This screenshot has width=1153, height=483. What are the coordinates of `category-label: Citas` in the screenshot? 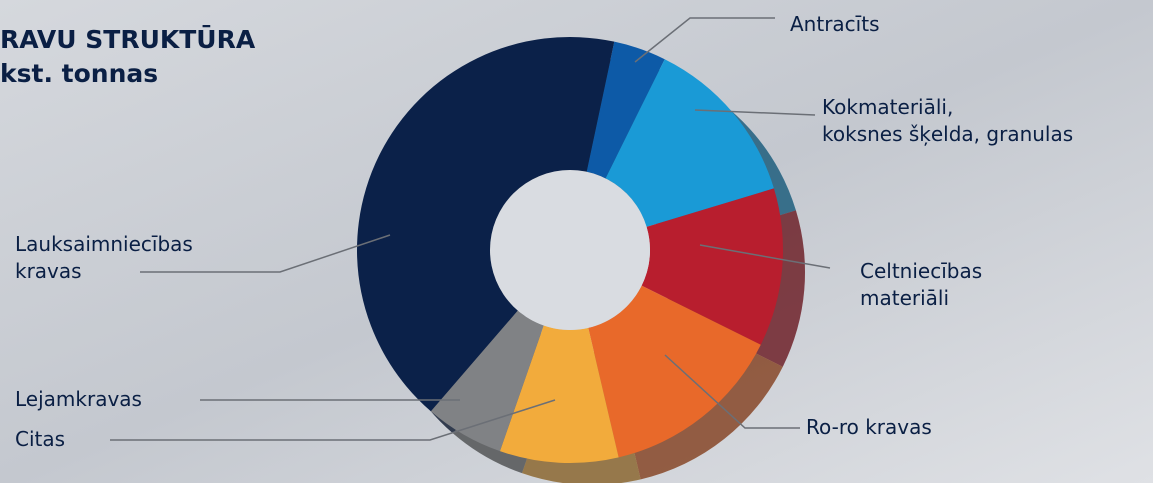 It's located at (40, 439).